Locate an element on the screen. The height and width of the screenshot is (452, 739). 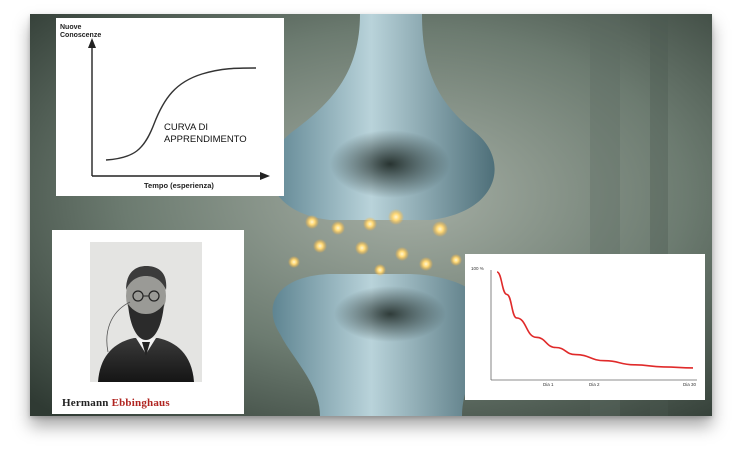
learning-curve-label: CURVA DI APPRENDIMENTO is located at coordinates (205, 134).